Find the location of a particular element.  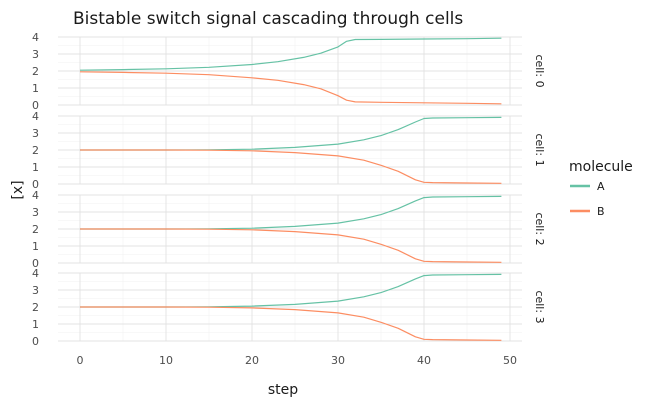

x-tick-label: 20 is located at coordinates (252, 360).